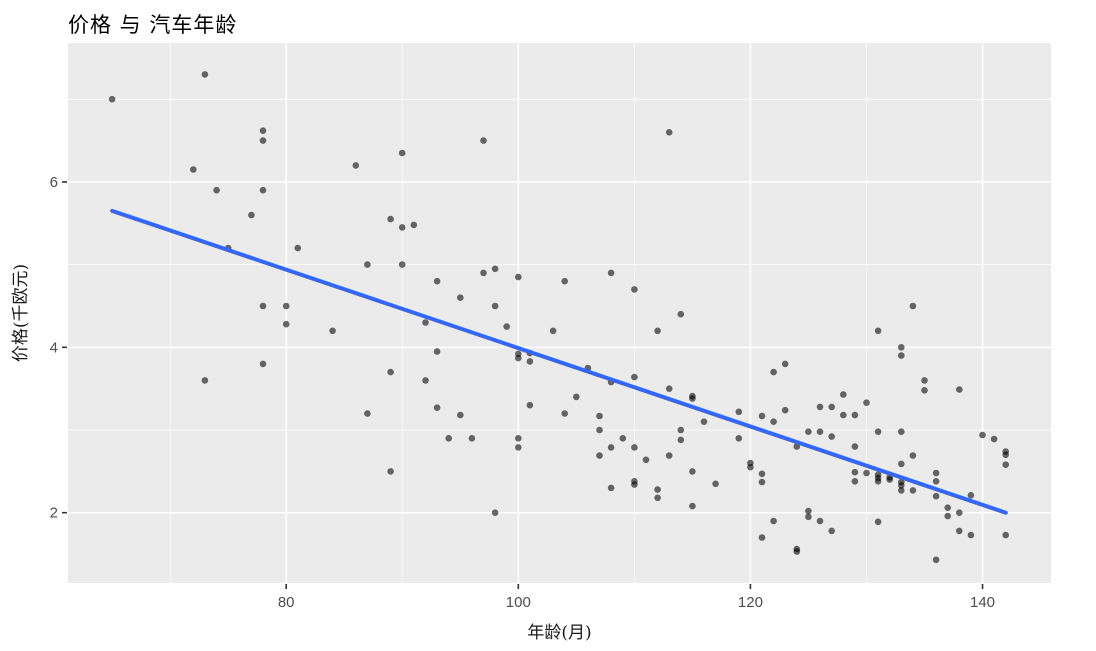  I want to click on y-tick-labels: 2 4 6, so click(54, 348).